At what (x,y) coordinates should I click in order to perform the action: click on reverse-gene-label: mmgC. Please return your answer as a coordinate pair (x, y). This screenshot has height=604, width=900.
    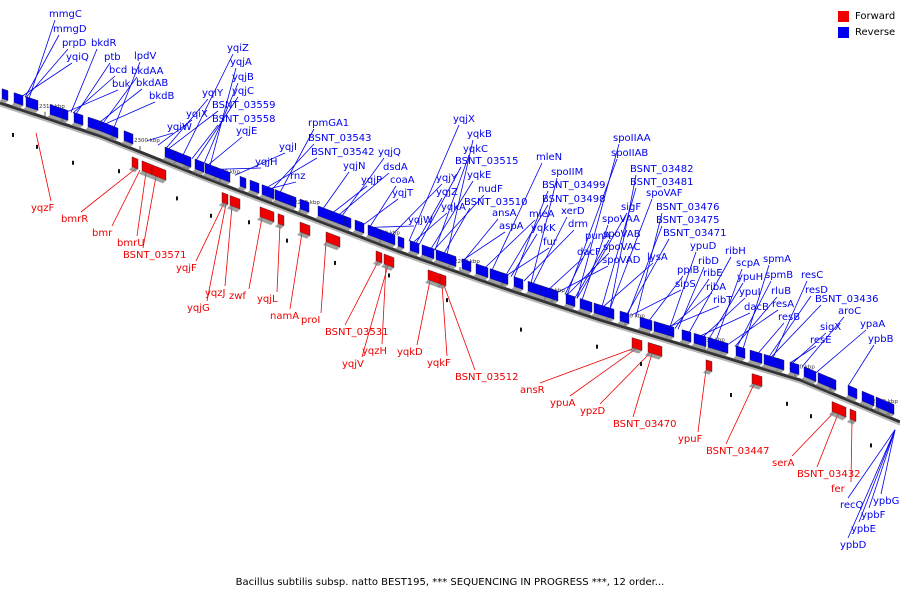
    Looking at the image, I should click on (65, 14).